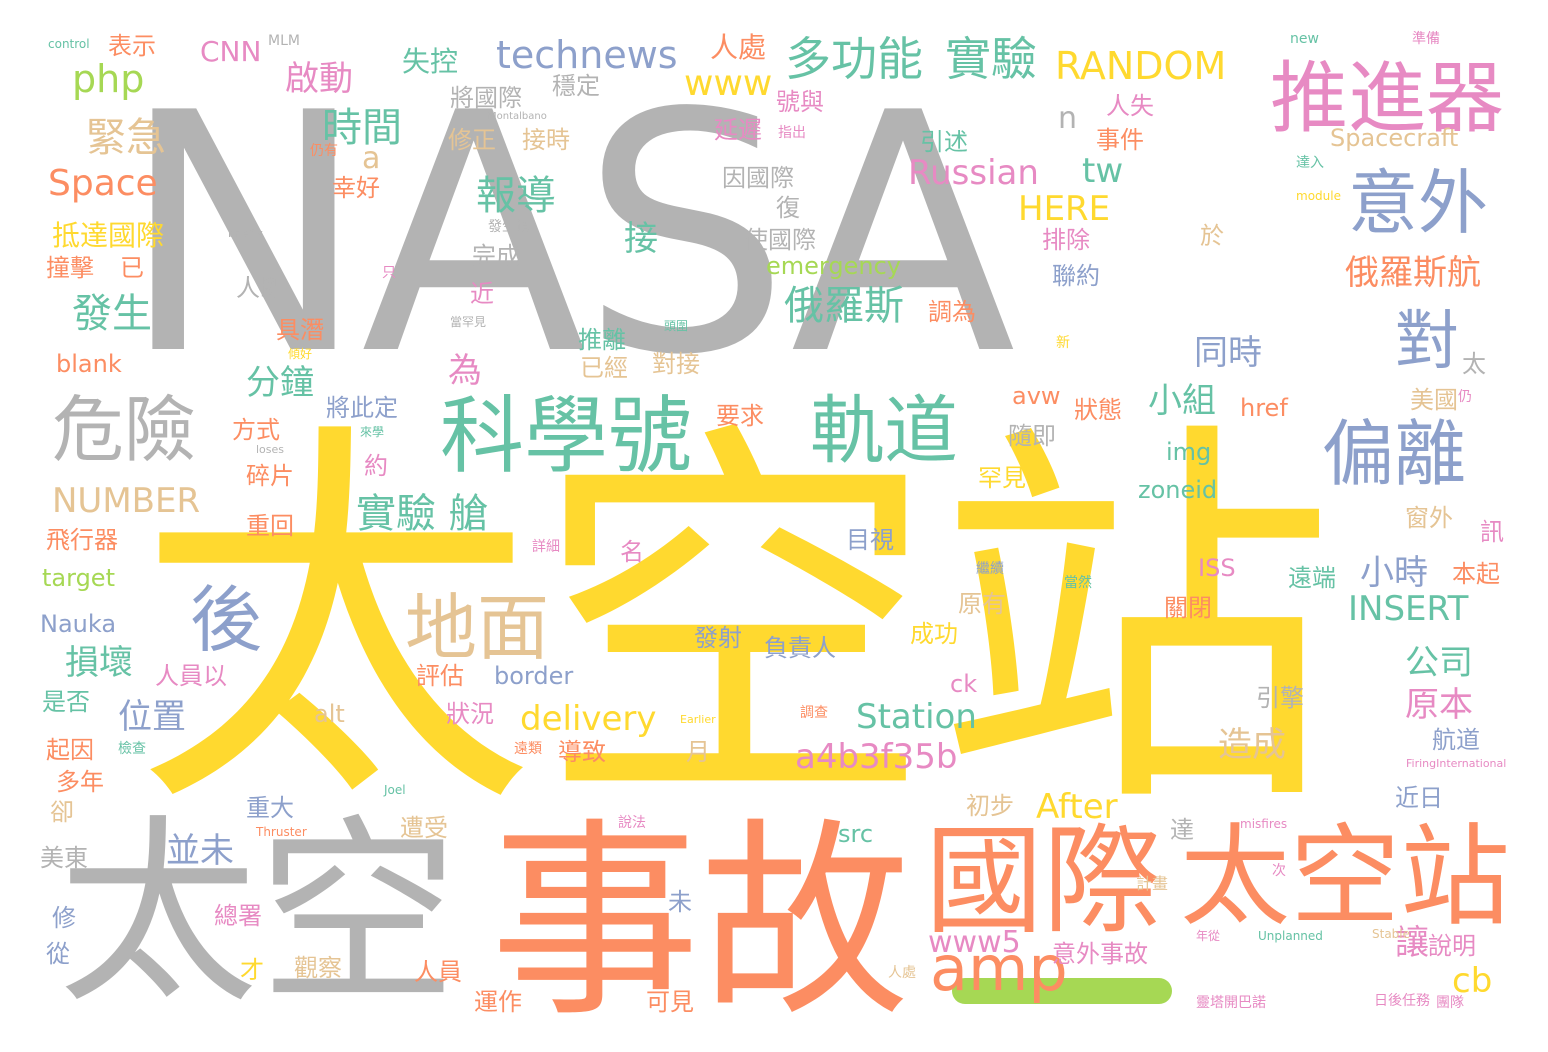 The image size is (1548, 1052). I want to click on word-technews: technews, so click(587, 55).